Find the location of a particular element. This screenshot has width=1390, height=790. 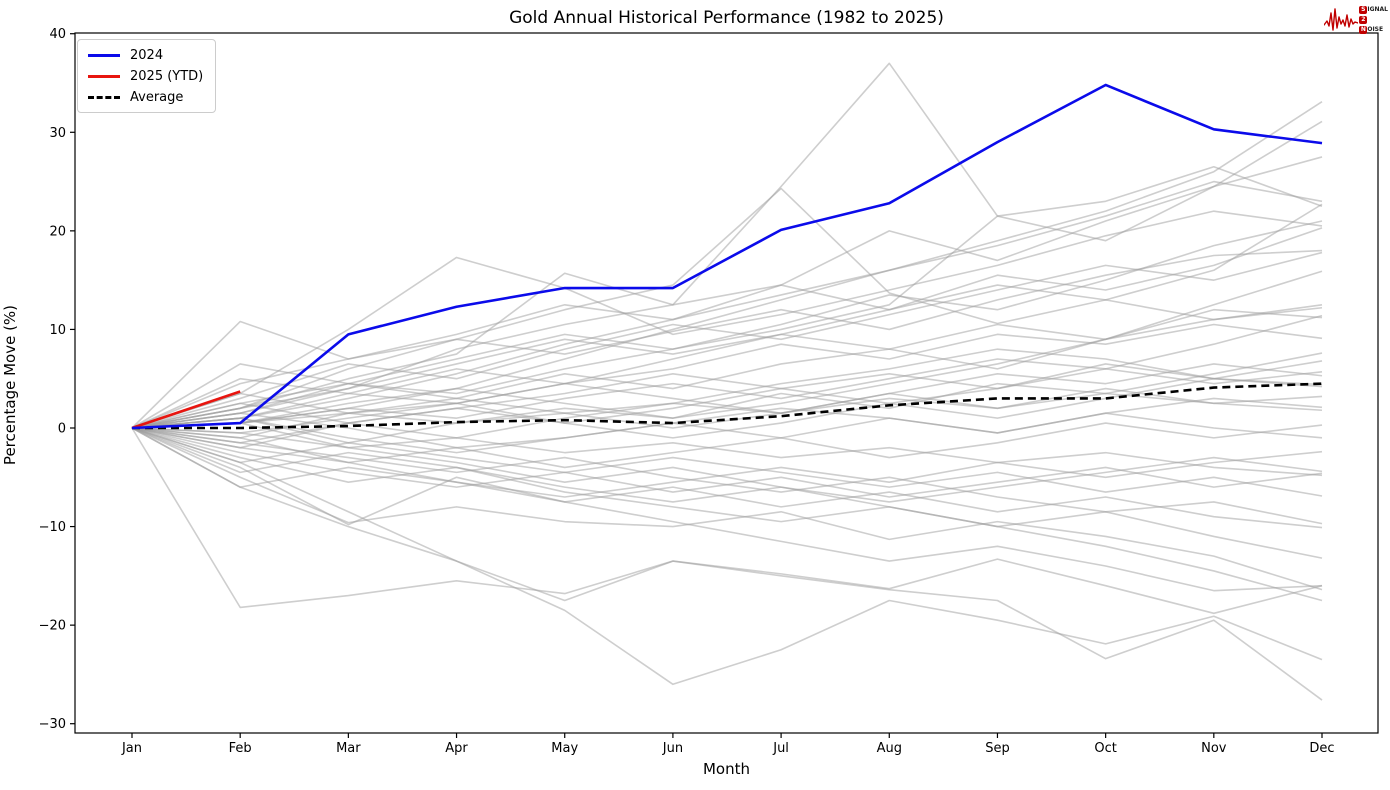

legend-label: 2024 is located at coordinates (147, 55).